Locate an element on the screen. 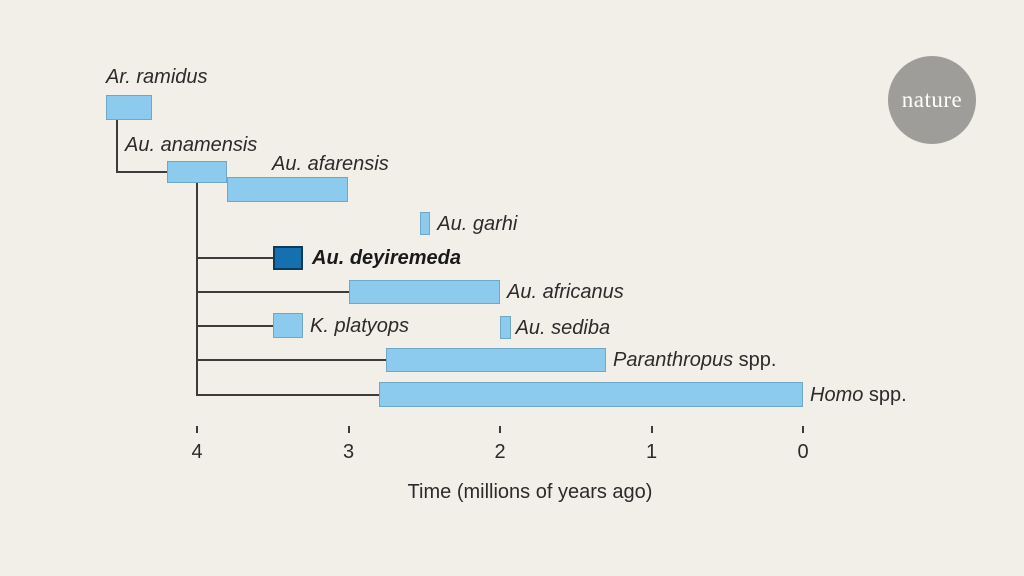 The width and height of the screenshot is (1024, 576). species-label-homo: Homo spp. is located at coordinates (858, 395).